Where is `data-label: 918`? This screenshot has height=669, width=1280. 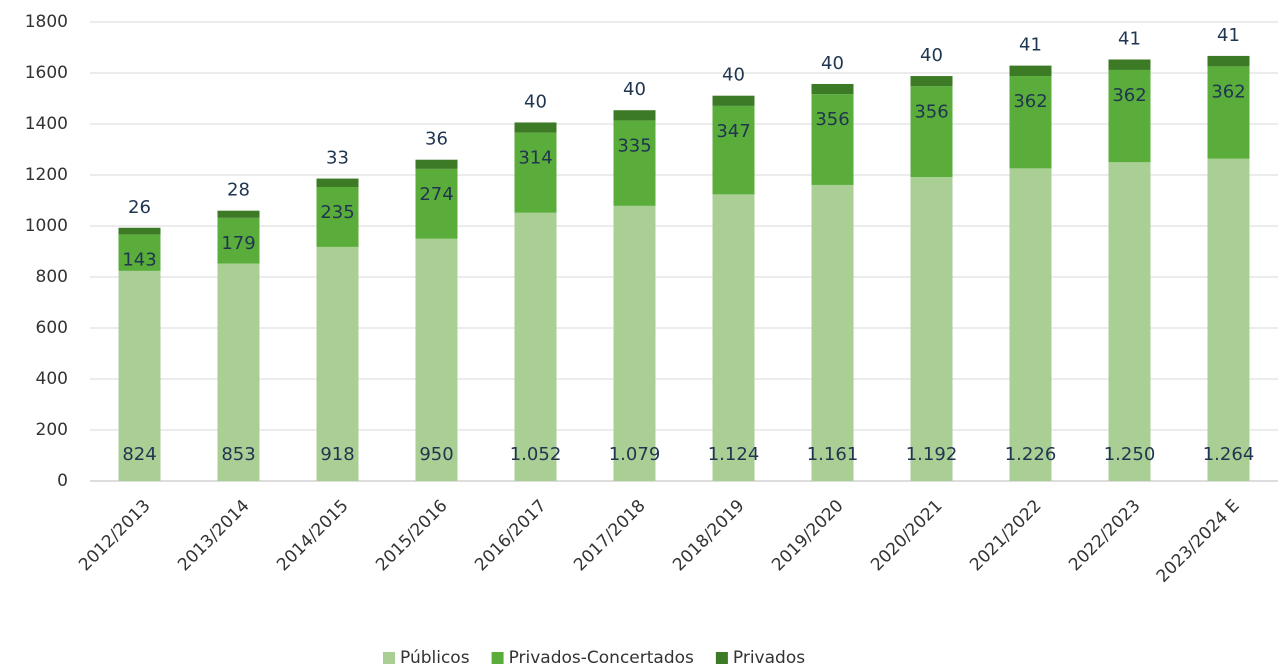
data-label: 918 is located at coordinates (337, 454).